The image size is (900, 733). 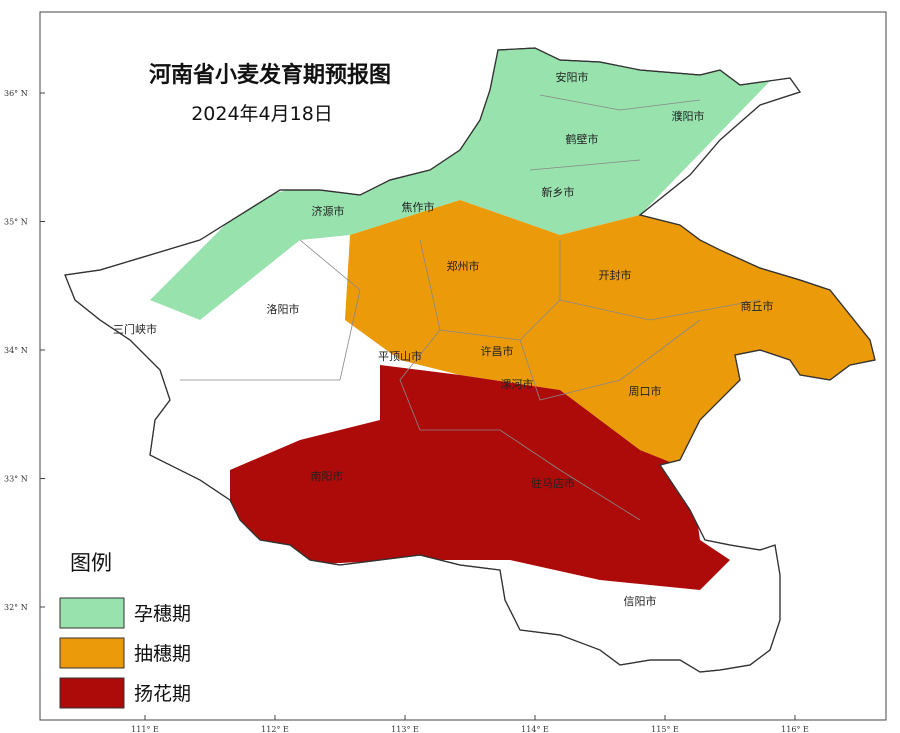 What do you see at coordinates (328, 211) in the screenshot?
I see `city-label: 济源市` at bounding box center [328, 211].